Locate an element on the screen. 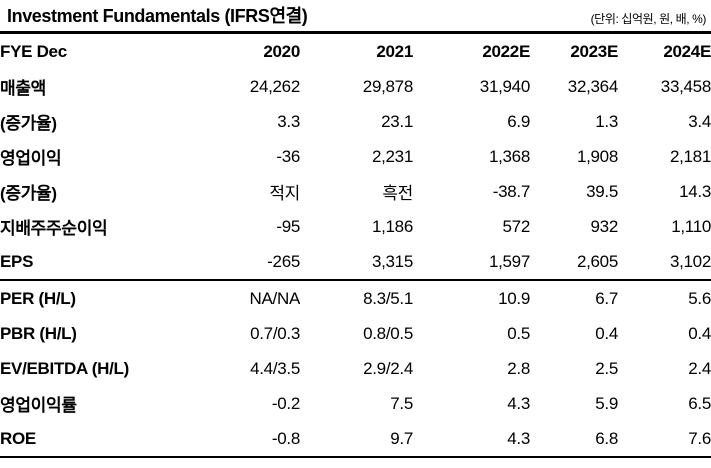 This screenshot has height=468, width=711. cell-value: 2.5 is located at coordinates (606, 368).